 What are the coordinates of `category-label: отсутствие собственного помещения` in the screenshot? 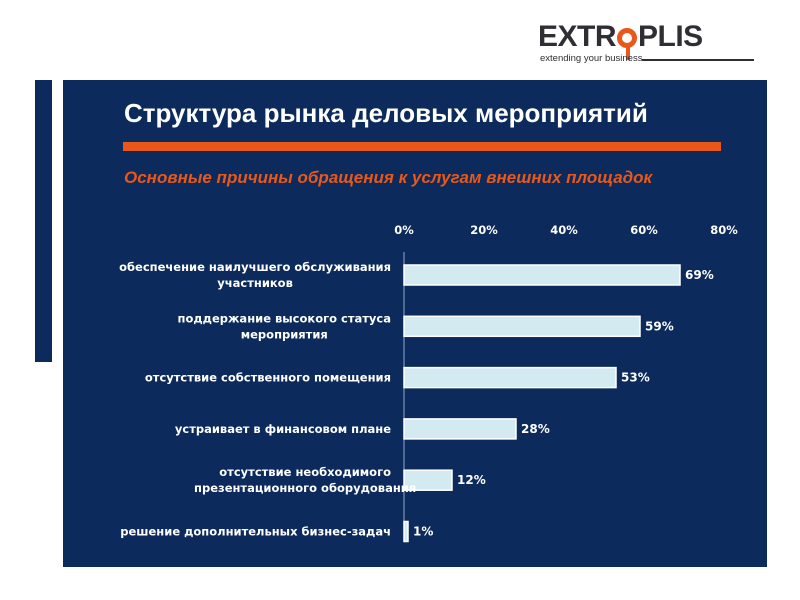 It's located at (268, 378).